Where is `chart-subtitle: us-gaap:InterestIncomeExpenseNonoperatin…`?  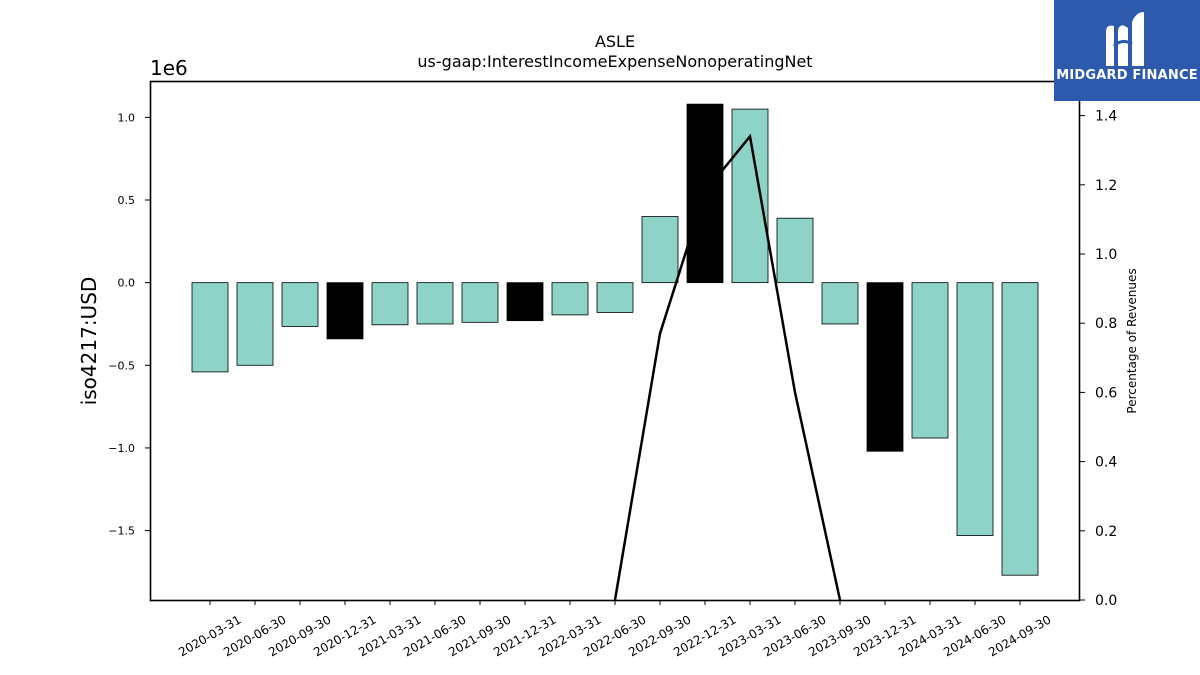
chart-subtitle: us-gaap:InterestIncomeExpenseNonoperatin… is located at coordinates (615, 61).